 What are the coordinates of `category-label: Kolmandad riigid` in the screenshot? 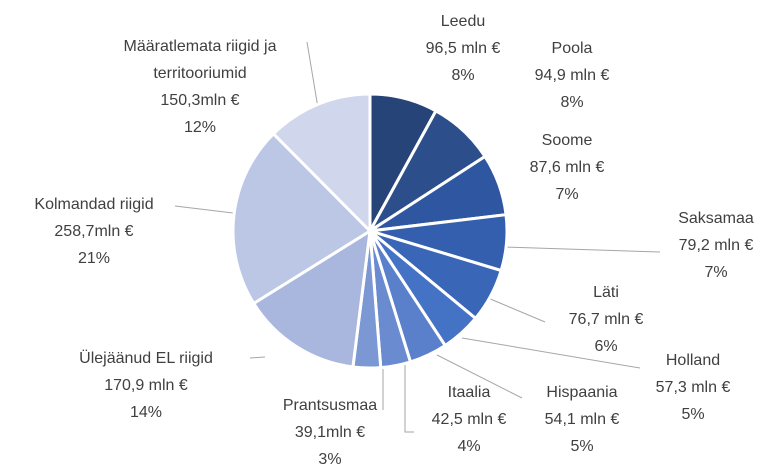 It's located at (94, 204).